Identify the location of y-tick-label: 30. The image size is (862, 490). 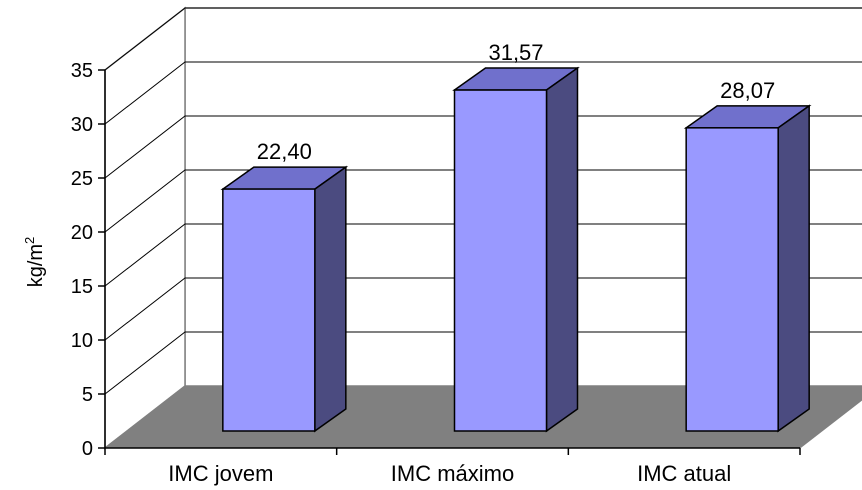
(82, 125).